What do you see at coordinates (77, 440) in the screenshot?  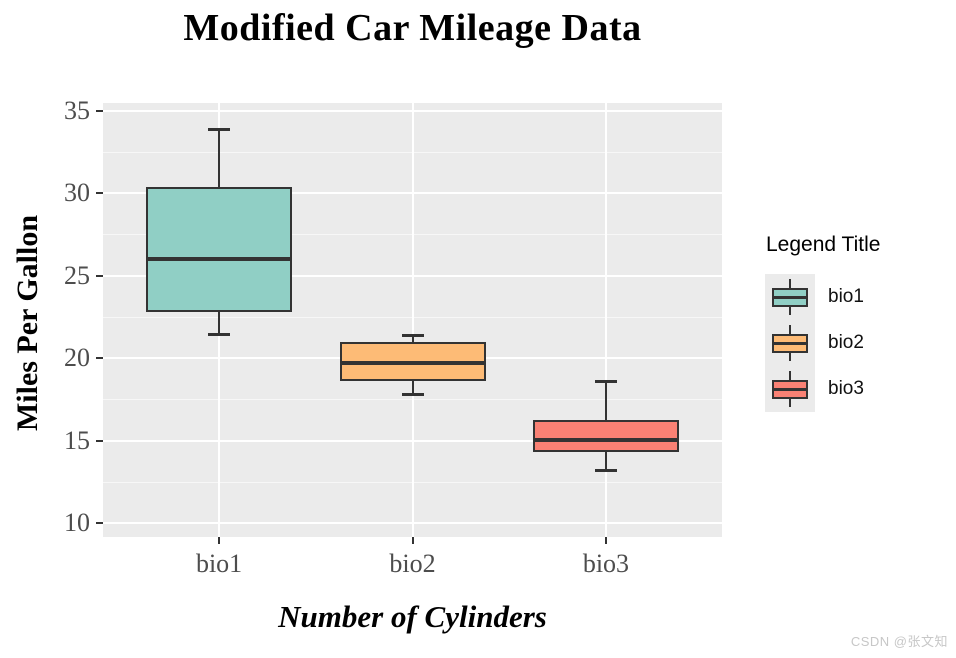 I see `y-tick-label: 15` at bounding box center [77, 440].